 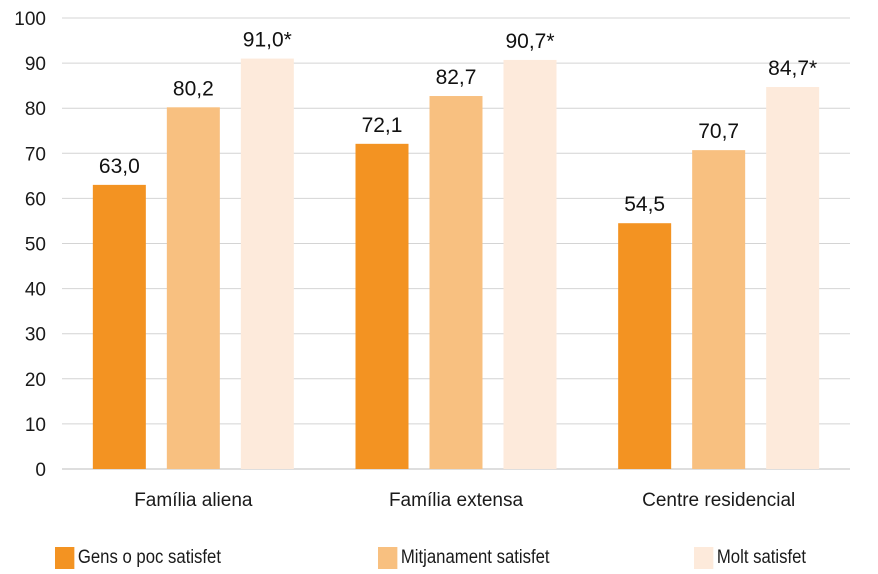 What do you see at coordinates (119, 166) in the screenshot?
I see `data-label: 63,0` at bounding box center [119, 166].